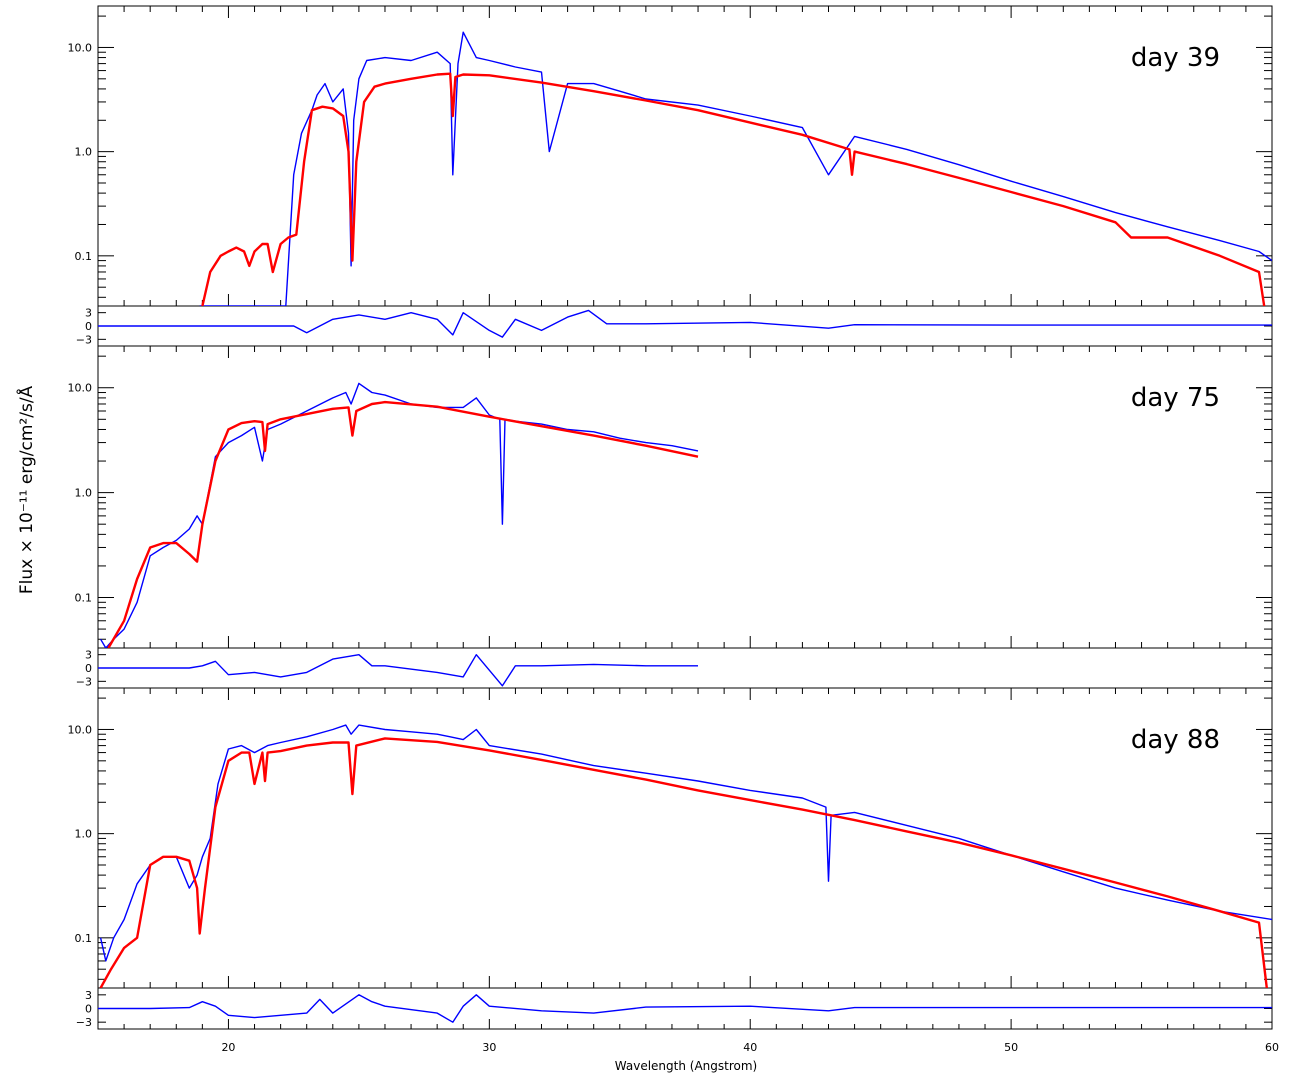  Describe the element at coordinates (1175, 398) in the screenshot. I see `panel-label: day 75` at that location.